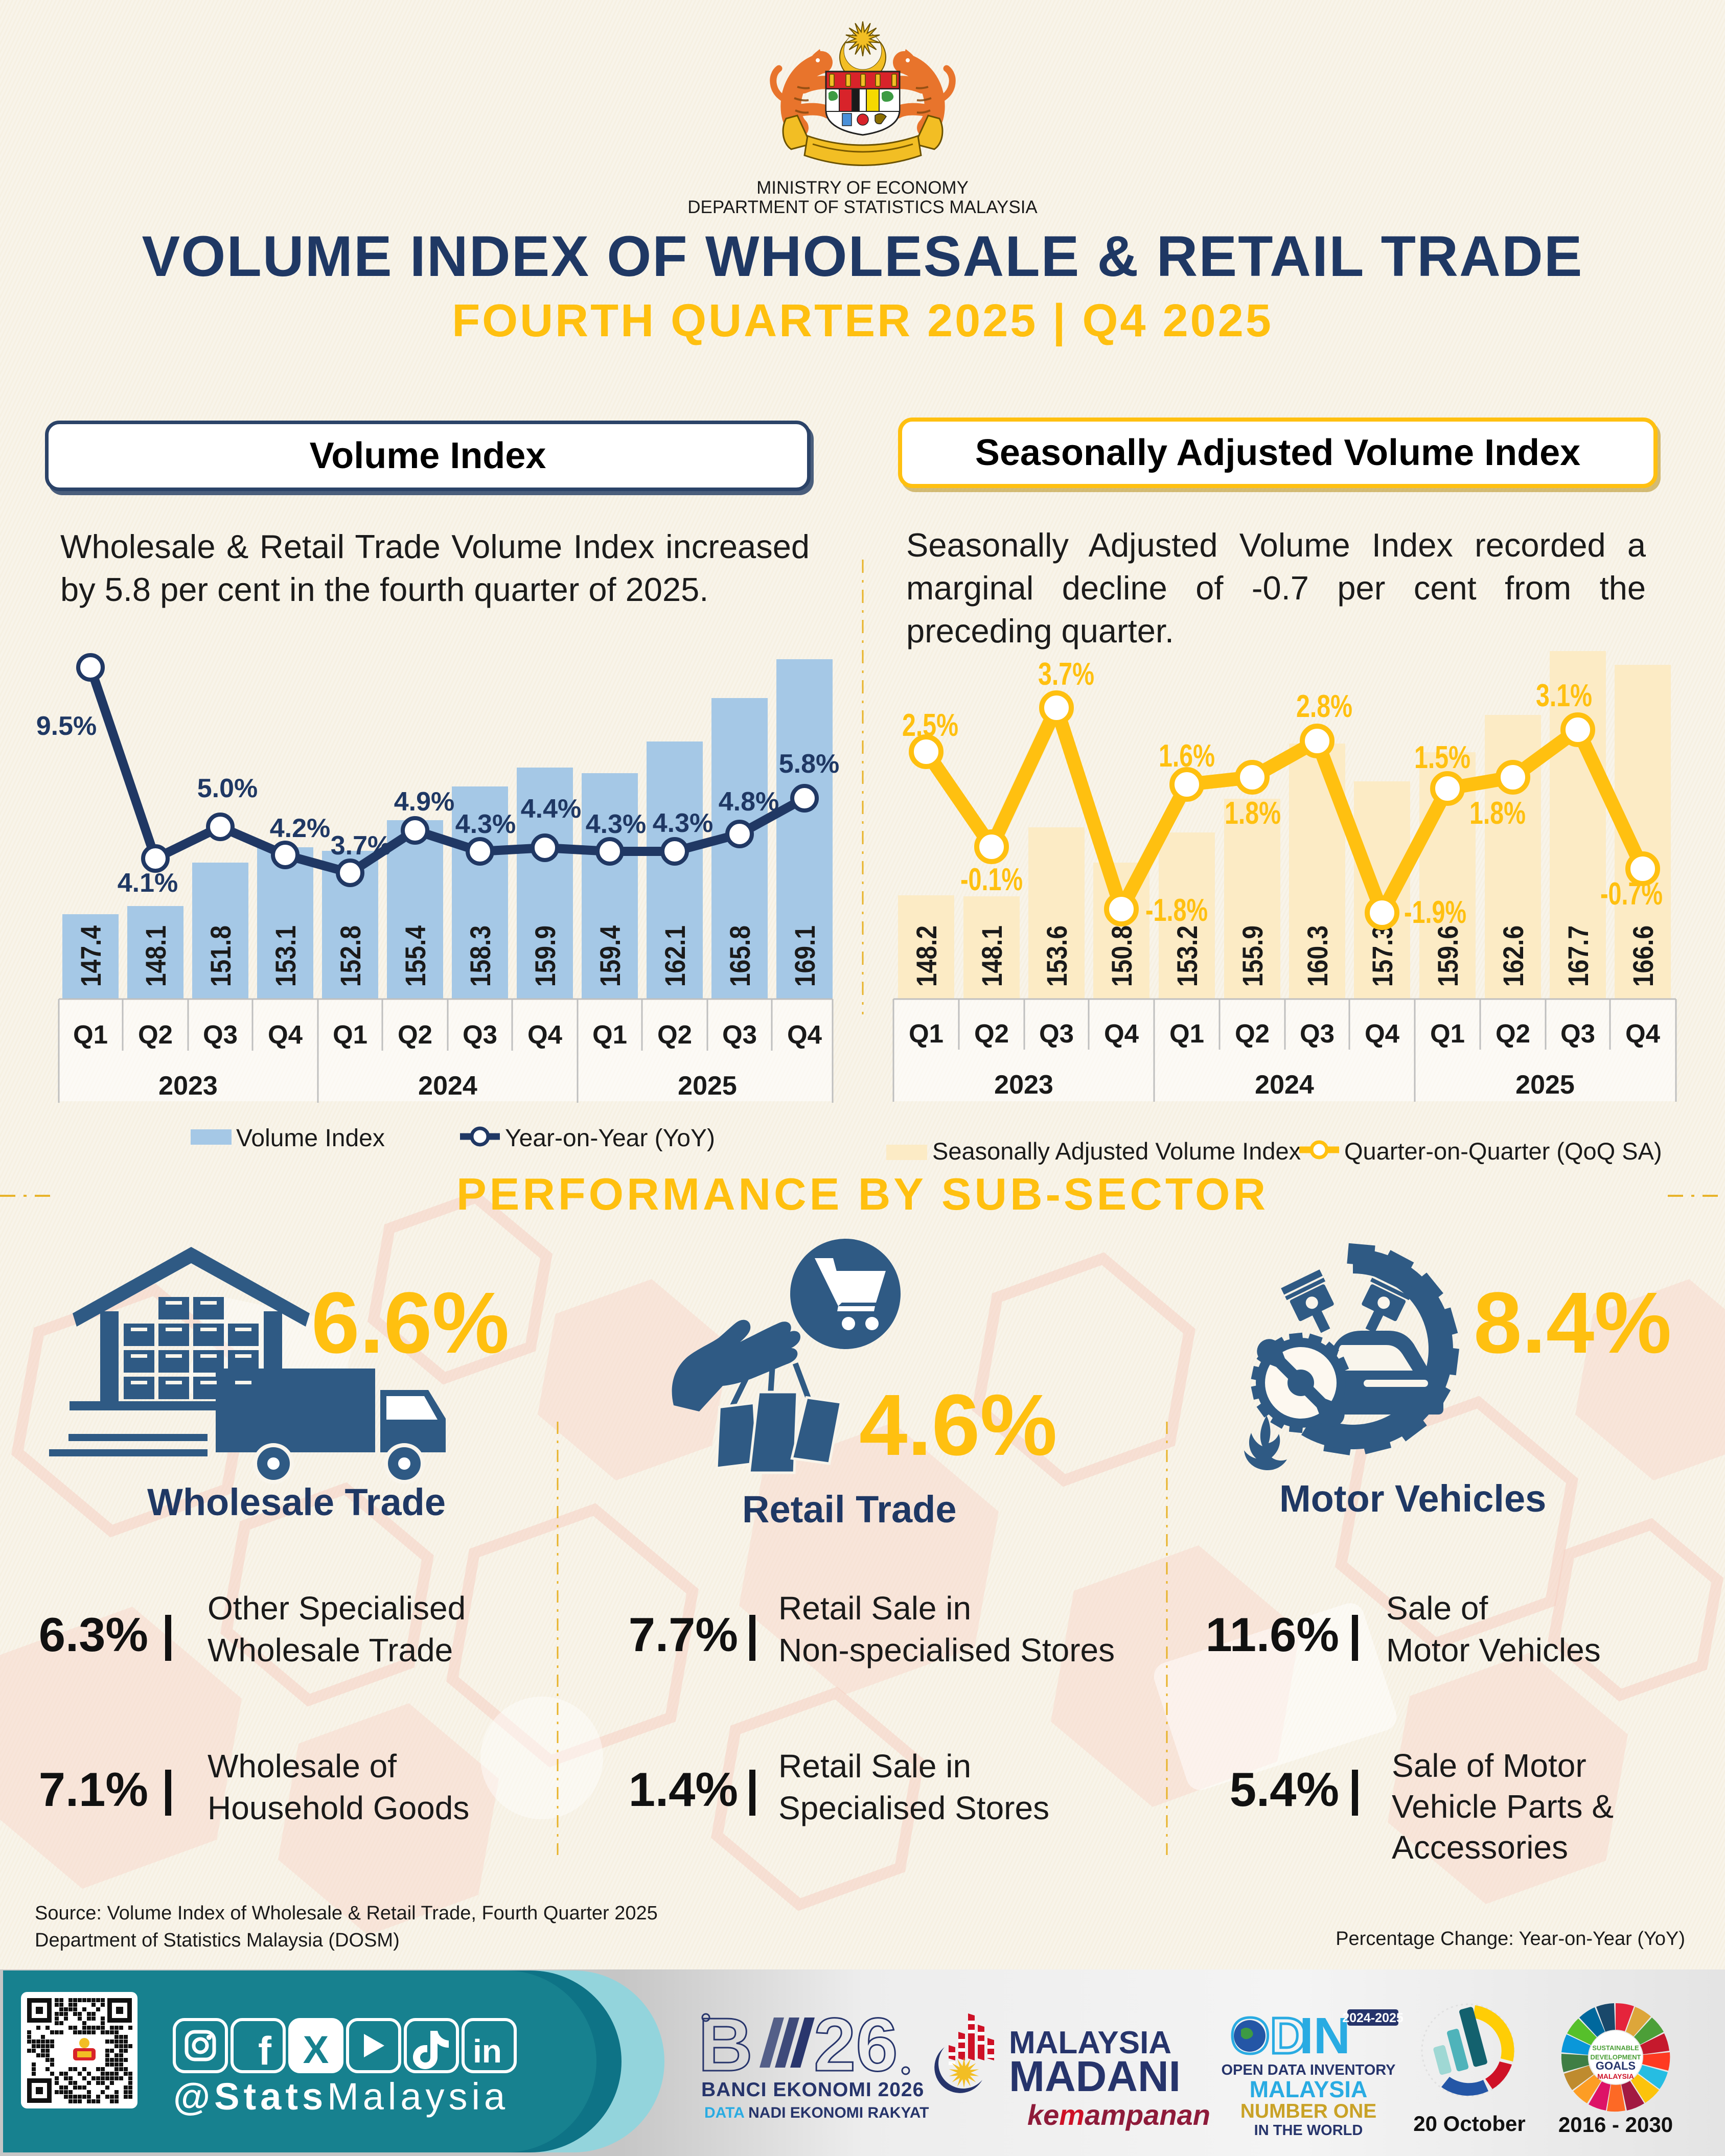 The height and width of the screenshot is (2156, 1725). I want to click on svg-text: 148.2, so click(926, 956).